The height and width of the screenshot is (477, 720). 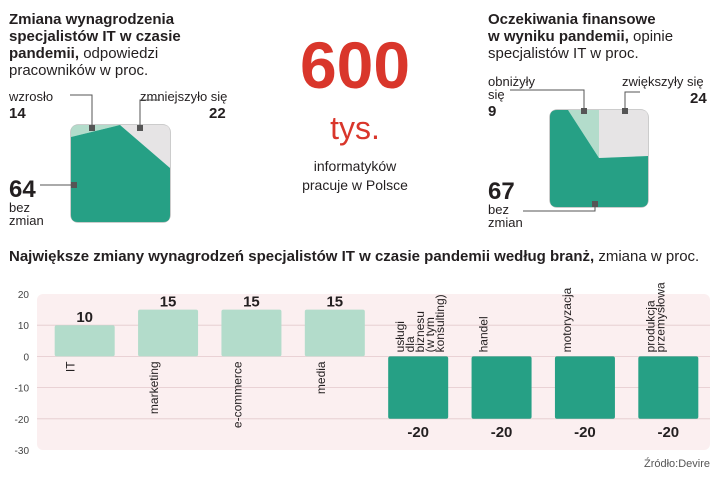 I want to click on left-item-value: 14, so click(x=17, y=113).